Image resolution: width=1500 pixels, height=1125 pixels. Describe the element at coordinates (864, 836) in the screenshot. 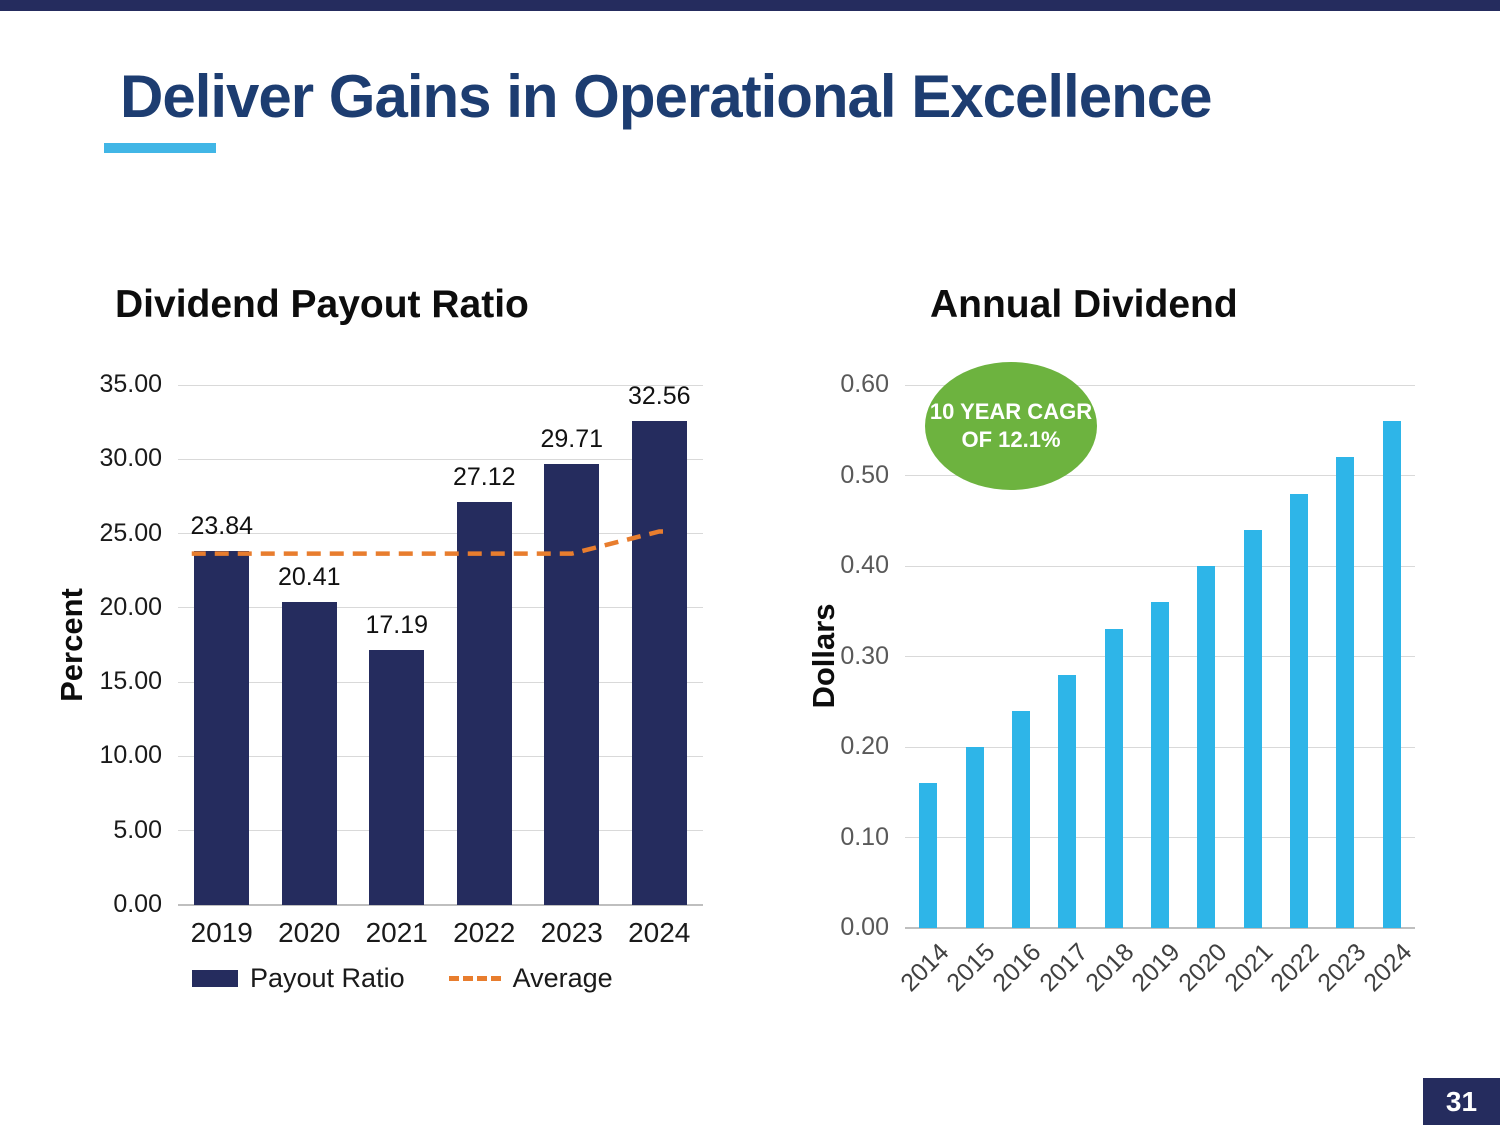

I see `y-tick-label: 0.10` at that location.